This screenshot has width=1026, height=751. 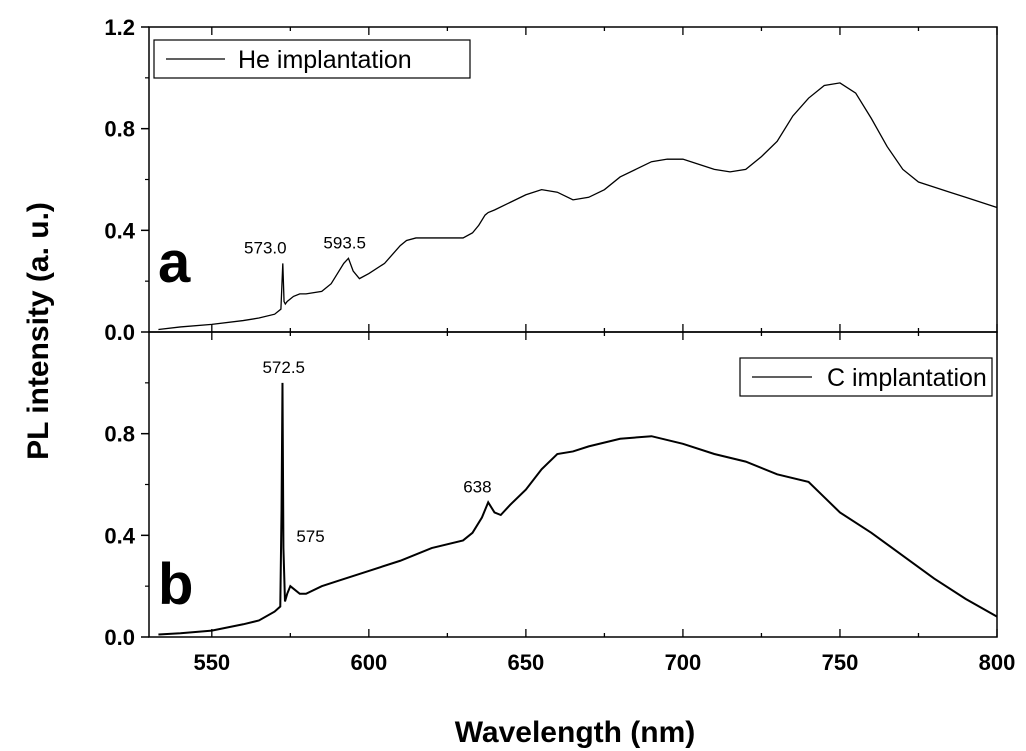 What do you see at coordinates (38, 331) in the screenshot?
I see `y-axis-title: PL intensity (a. u.)` at bounding box center [38, 331].